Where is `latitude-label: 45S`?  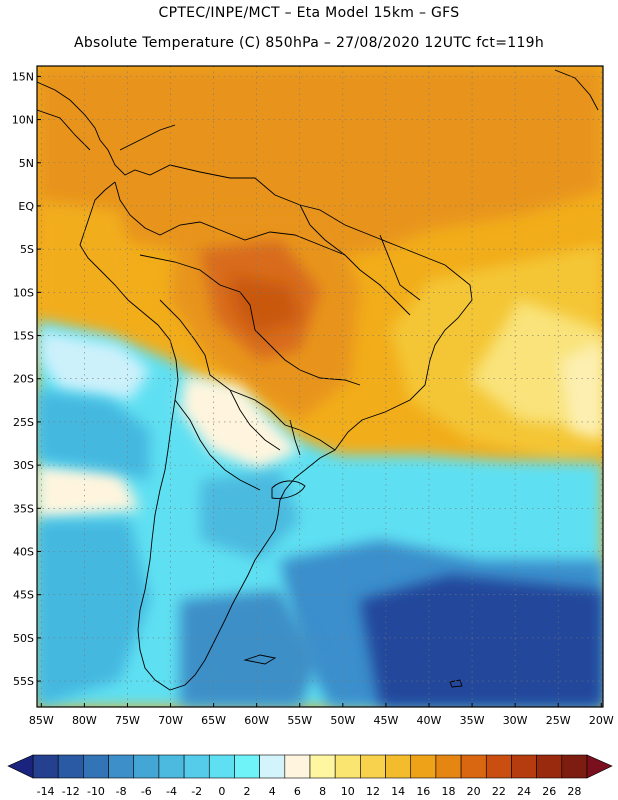
latitude-label: 45S is located at coordinates (23, 595).